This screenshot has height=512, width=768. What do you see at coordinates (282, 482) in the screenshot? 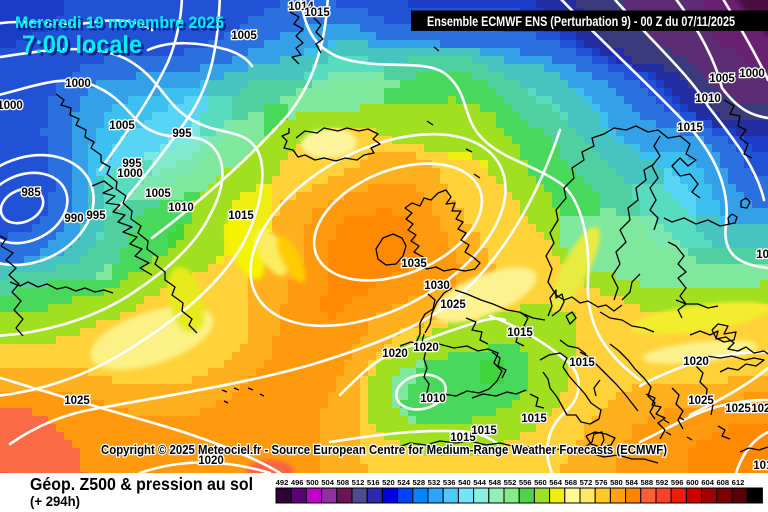
I see `svg-text: 492` at bounding box center [282, 482].